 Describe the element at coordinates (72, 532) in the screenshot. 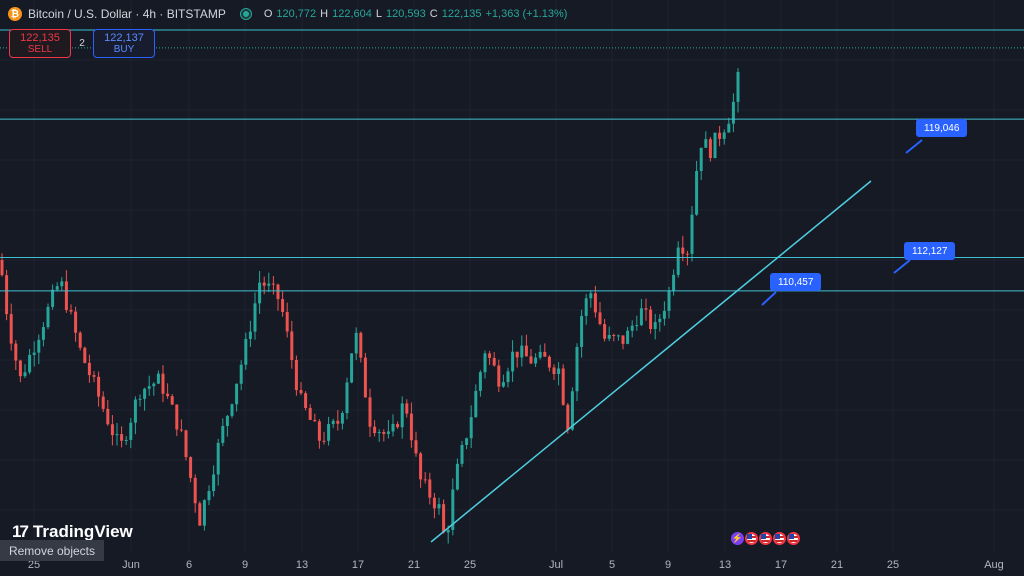

I see `tradingview-logo: 17 TradingView` at that location.